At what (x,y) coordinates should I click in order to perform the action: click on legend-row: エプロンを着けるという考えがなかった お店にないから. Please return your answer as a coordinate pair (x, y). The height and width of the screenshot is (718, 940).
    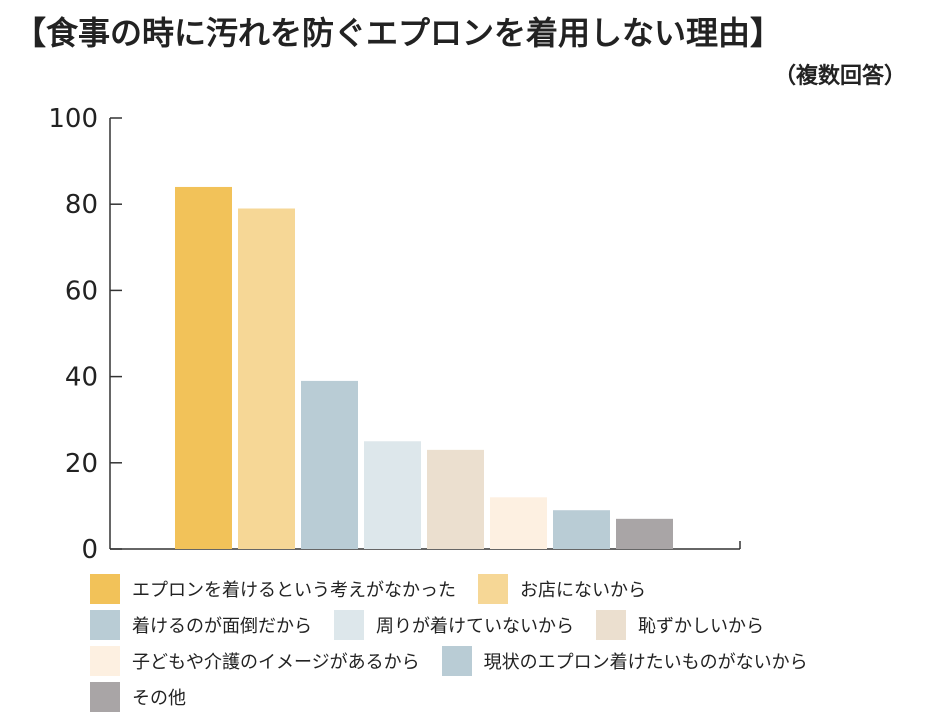
    Looking at the image, I should click on (510, 589).